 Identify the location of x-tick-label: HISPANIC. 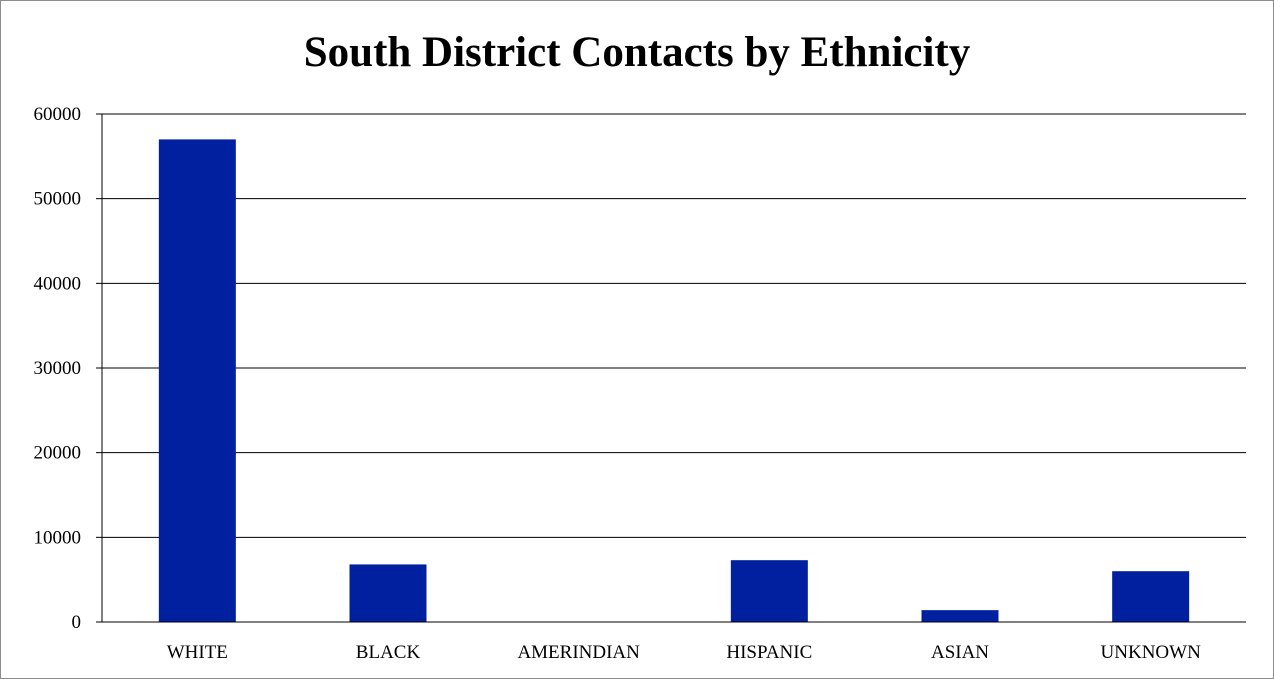
(769, 652).